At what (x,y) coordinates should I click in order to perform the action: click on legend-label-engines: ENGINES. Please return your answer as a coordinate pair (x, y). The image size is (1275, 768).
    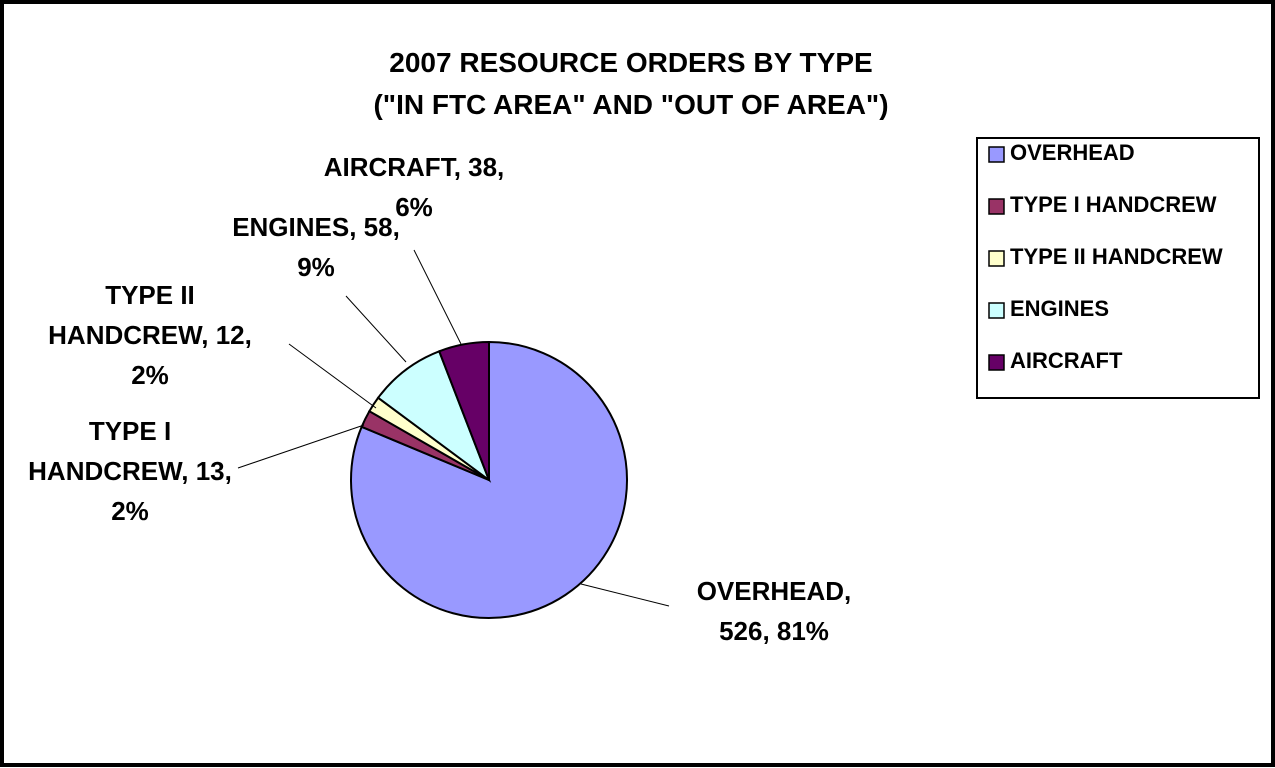
    Looking at the image, I should click on (1059, 308).